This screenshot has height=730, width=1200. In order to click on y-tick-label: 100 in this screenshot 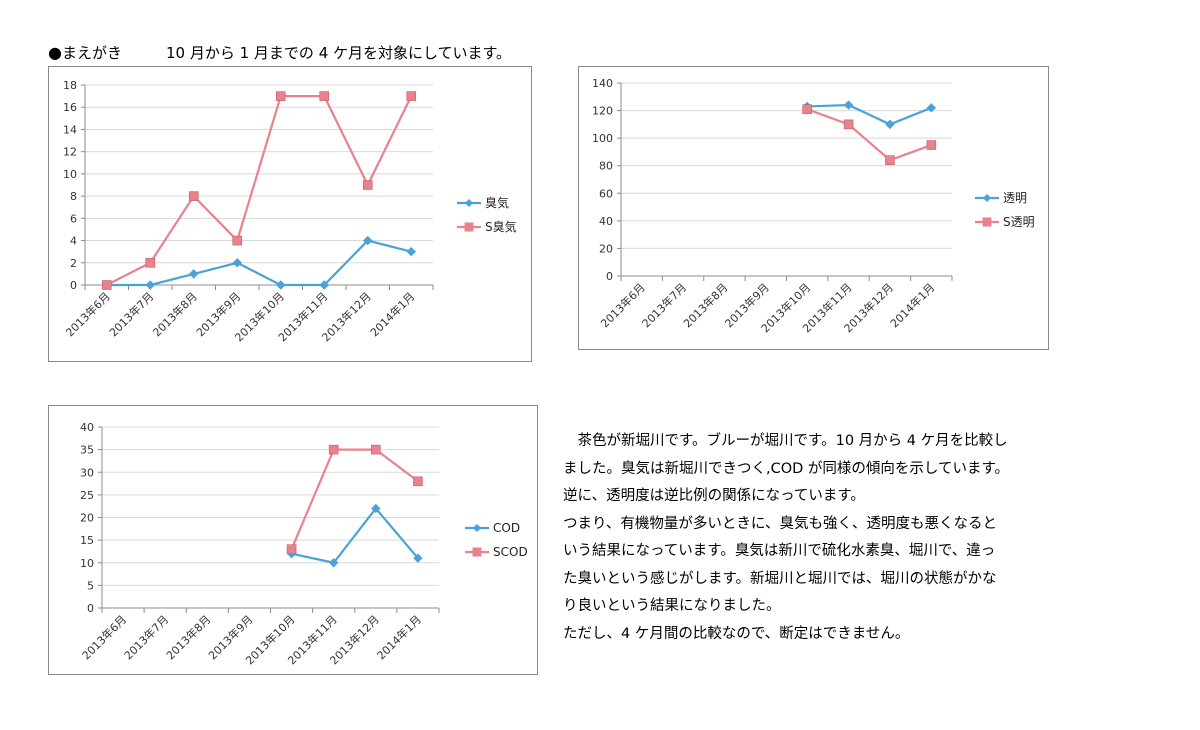, I will do `click(602, 138)`.